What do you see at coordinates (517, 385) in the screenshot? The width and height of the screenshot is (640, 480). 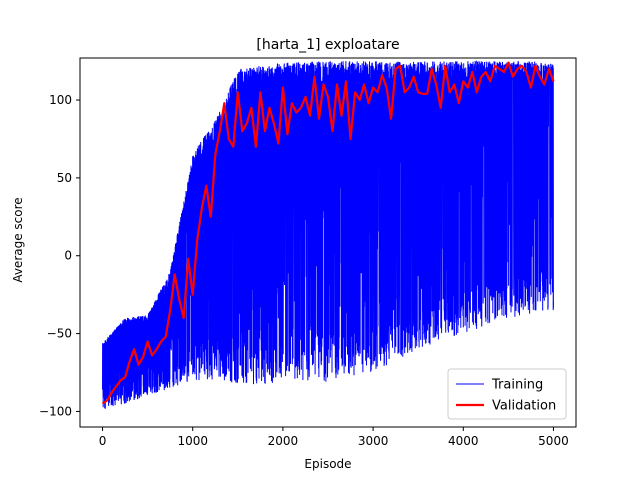 I see `legend-label-training: Training` at bounding box center [517, 385].